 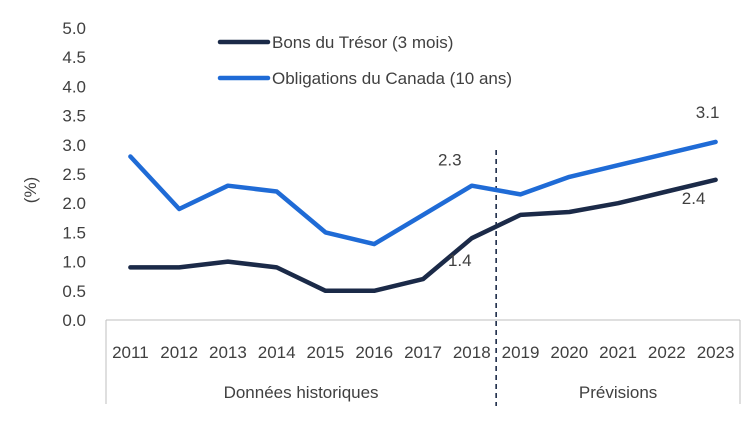 I want to click on y-tick-label: 5.0, so click(x=74, y=28).